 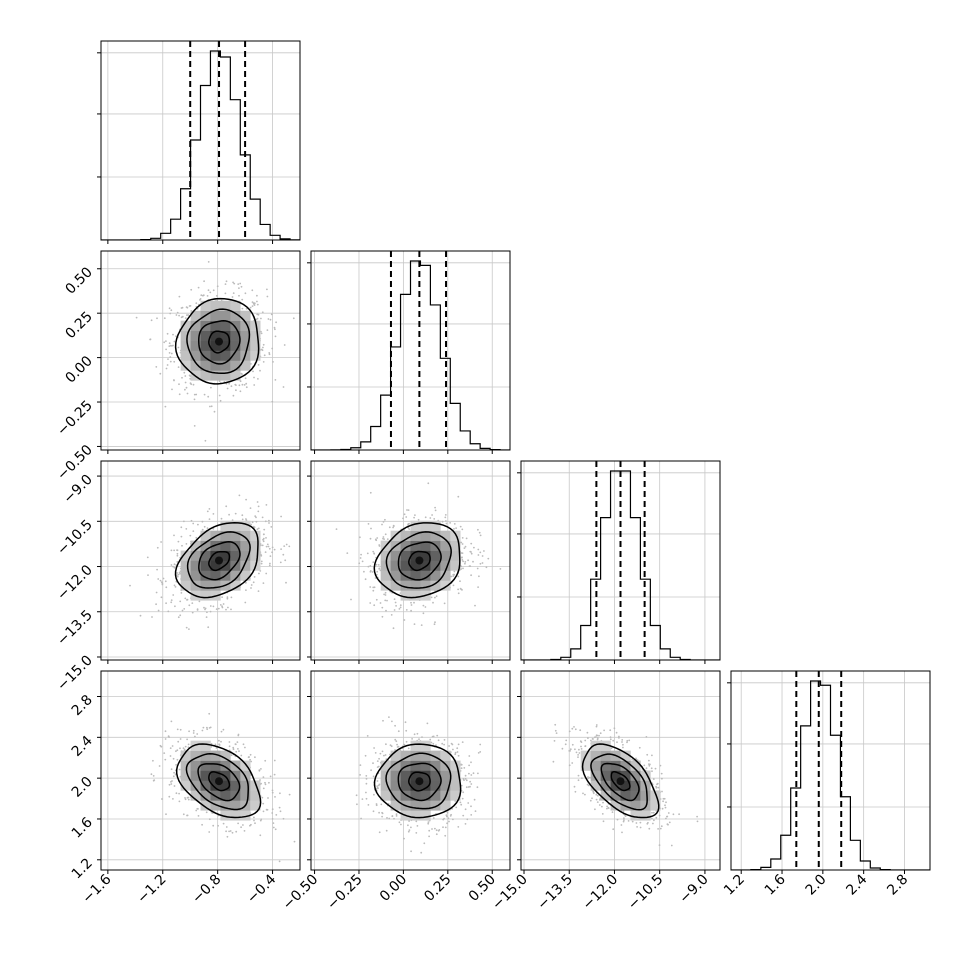 I want to click on x-tick-label: −1.2, so click(x=151, y=889).